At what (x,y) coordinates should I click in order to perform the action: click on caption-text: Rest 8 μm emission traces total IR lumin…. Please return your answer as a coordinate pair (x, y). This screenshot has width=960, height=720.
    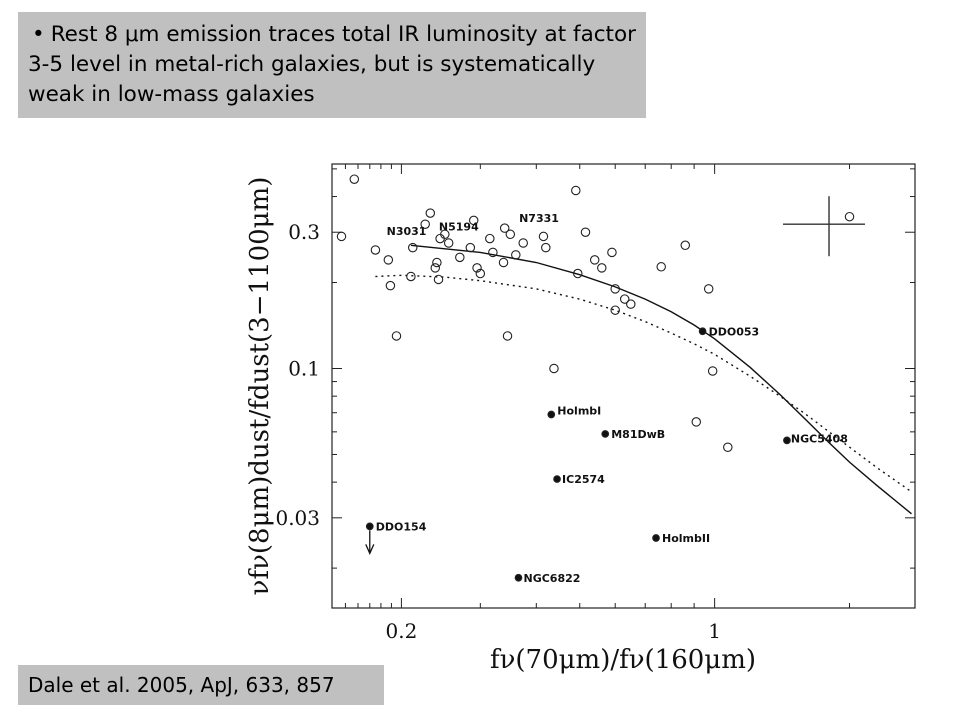
    Looking at the image, I should click on (332, 64).